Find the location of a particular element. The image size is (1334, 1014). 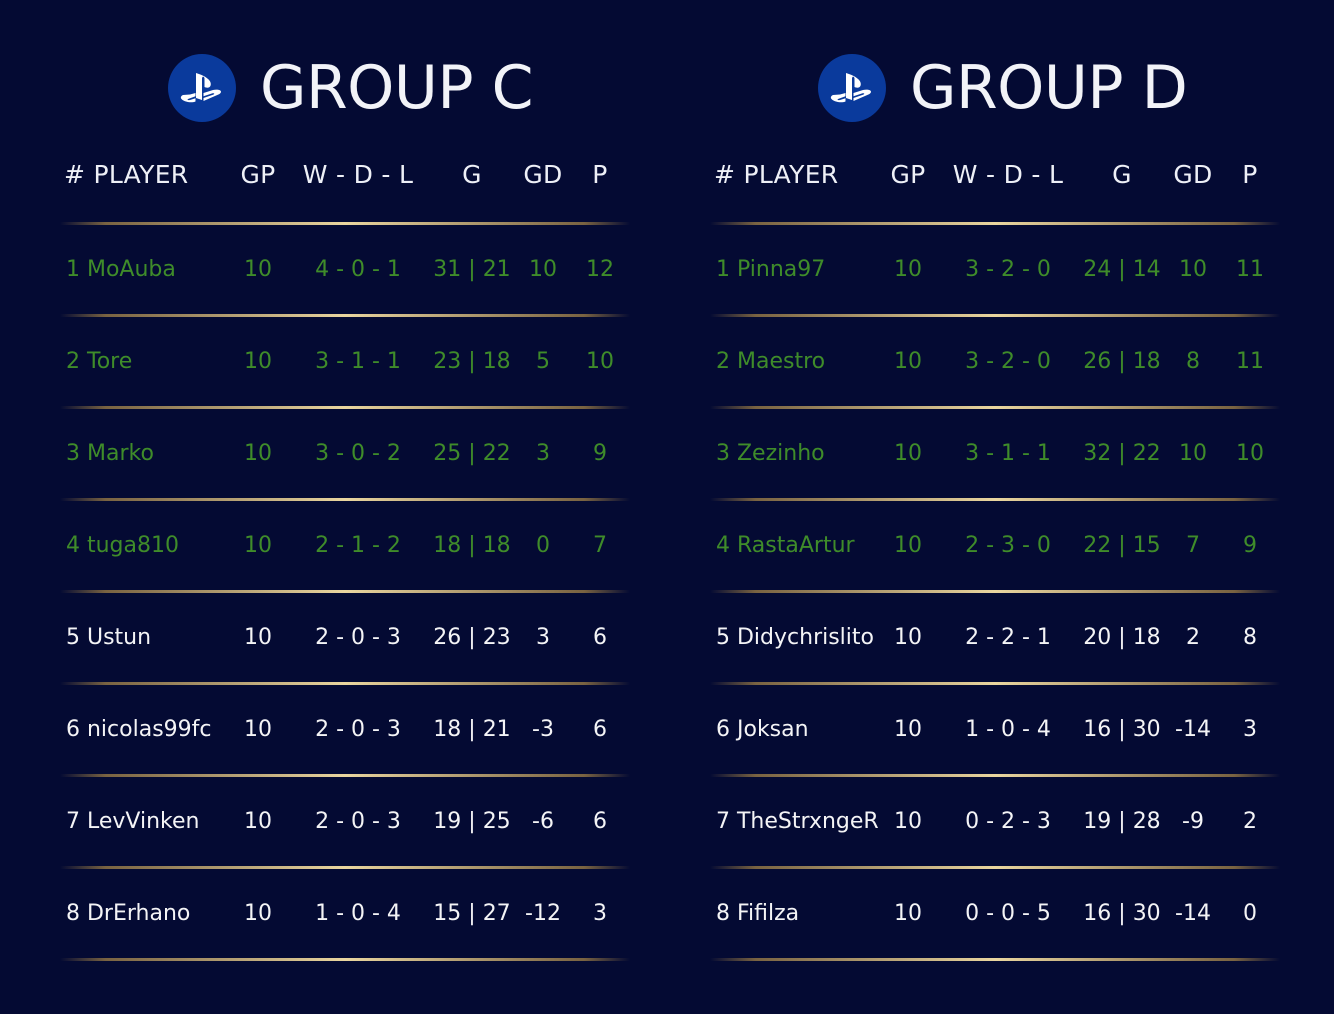

table-row: 8 Fifilza 10 0 - 0 - 5 16 | 30 -14 0 is located at coordinates (995, 914).